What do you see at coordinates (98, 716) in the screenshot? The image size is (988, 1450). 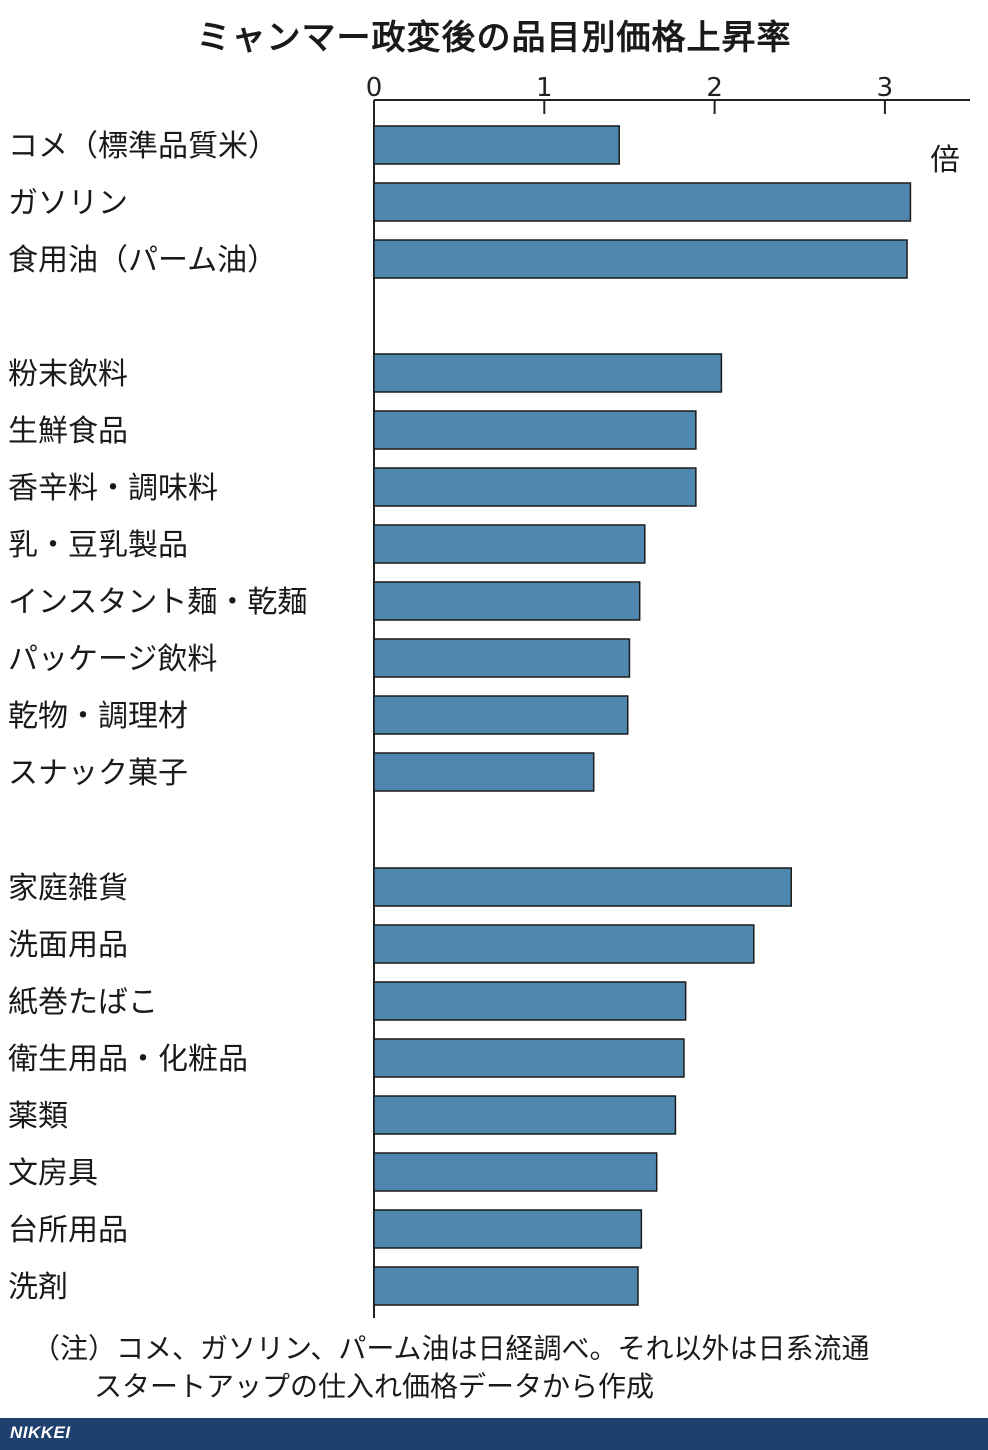 I see `category-label: 乾物・調理材` at bounding box center [98, 716].